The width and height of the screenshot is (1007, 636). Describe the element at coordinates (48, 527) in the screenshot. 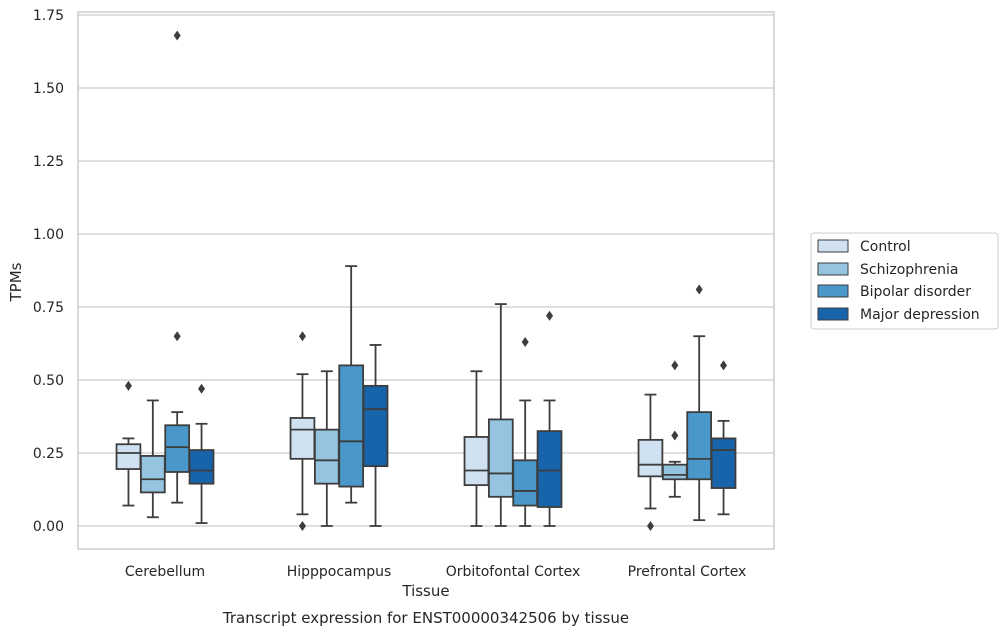

I see `y-tick-label: 0.00` at that location.